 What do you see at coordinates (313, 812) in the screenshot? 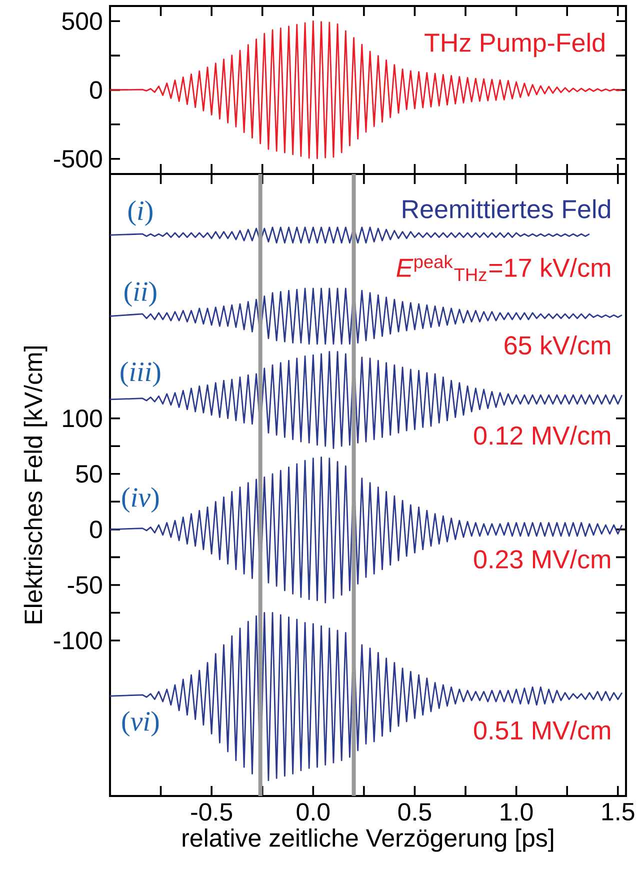
I see `x-tick-label: 0.0` at bounding box center [313, 812].